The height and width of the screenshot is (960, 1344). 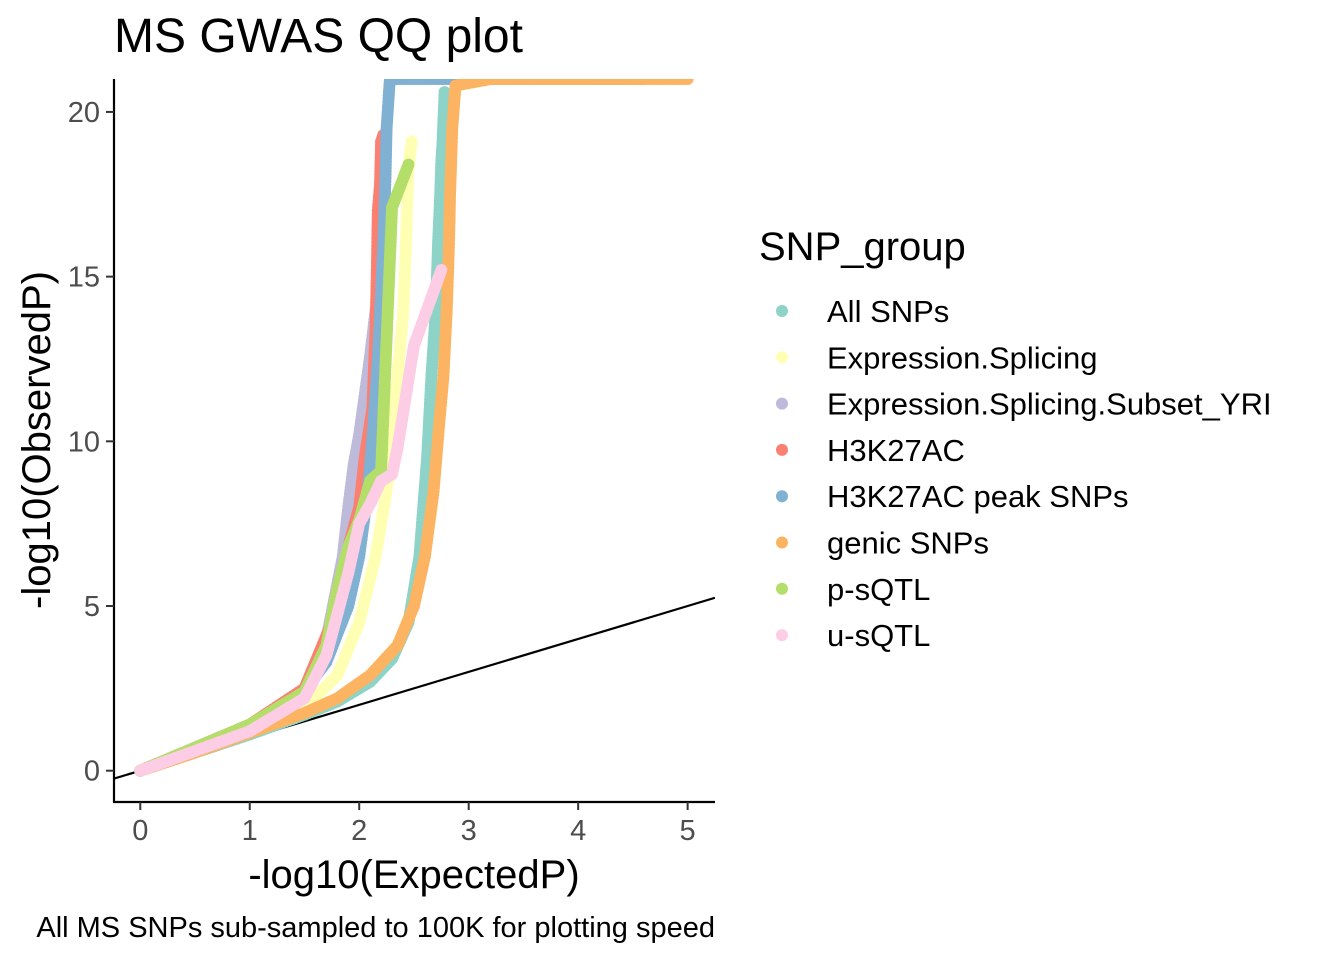 I want to click on series-u-sqtl, so click(x=291, y=520).